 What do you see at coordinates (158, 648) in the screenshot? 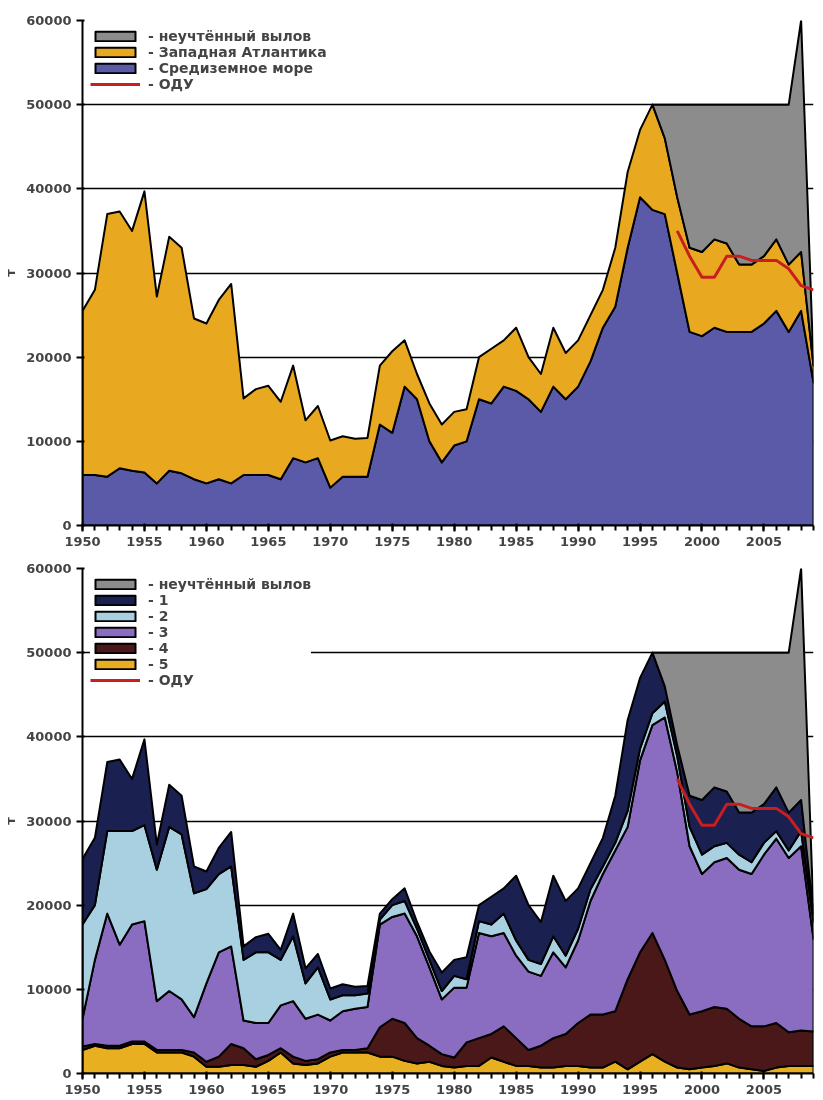
I see `legend-label: - 4` at bounding box center [158, 648].